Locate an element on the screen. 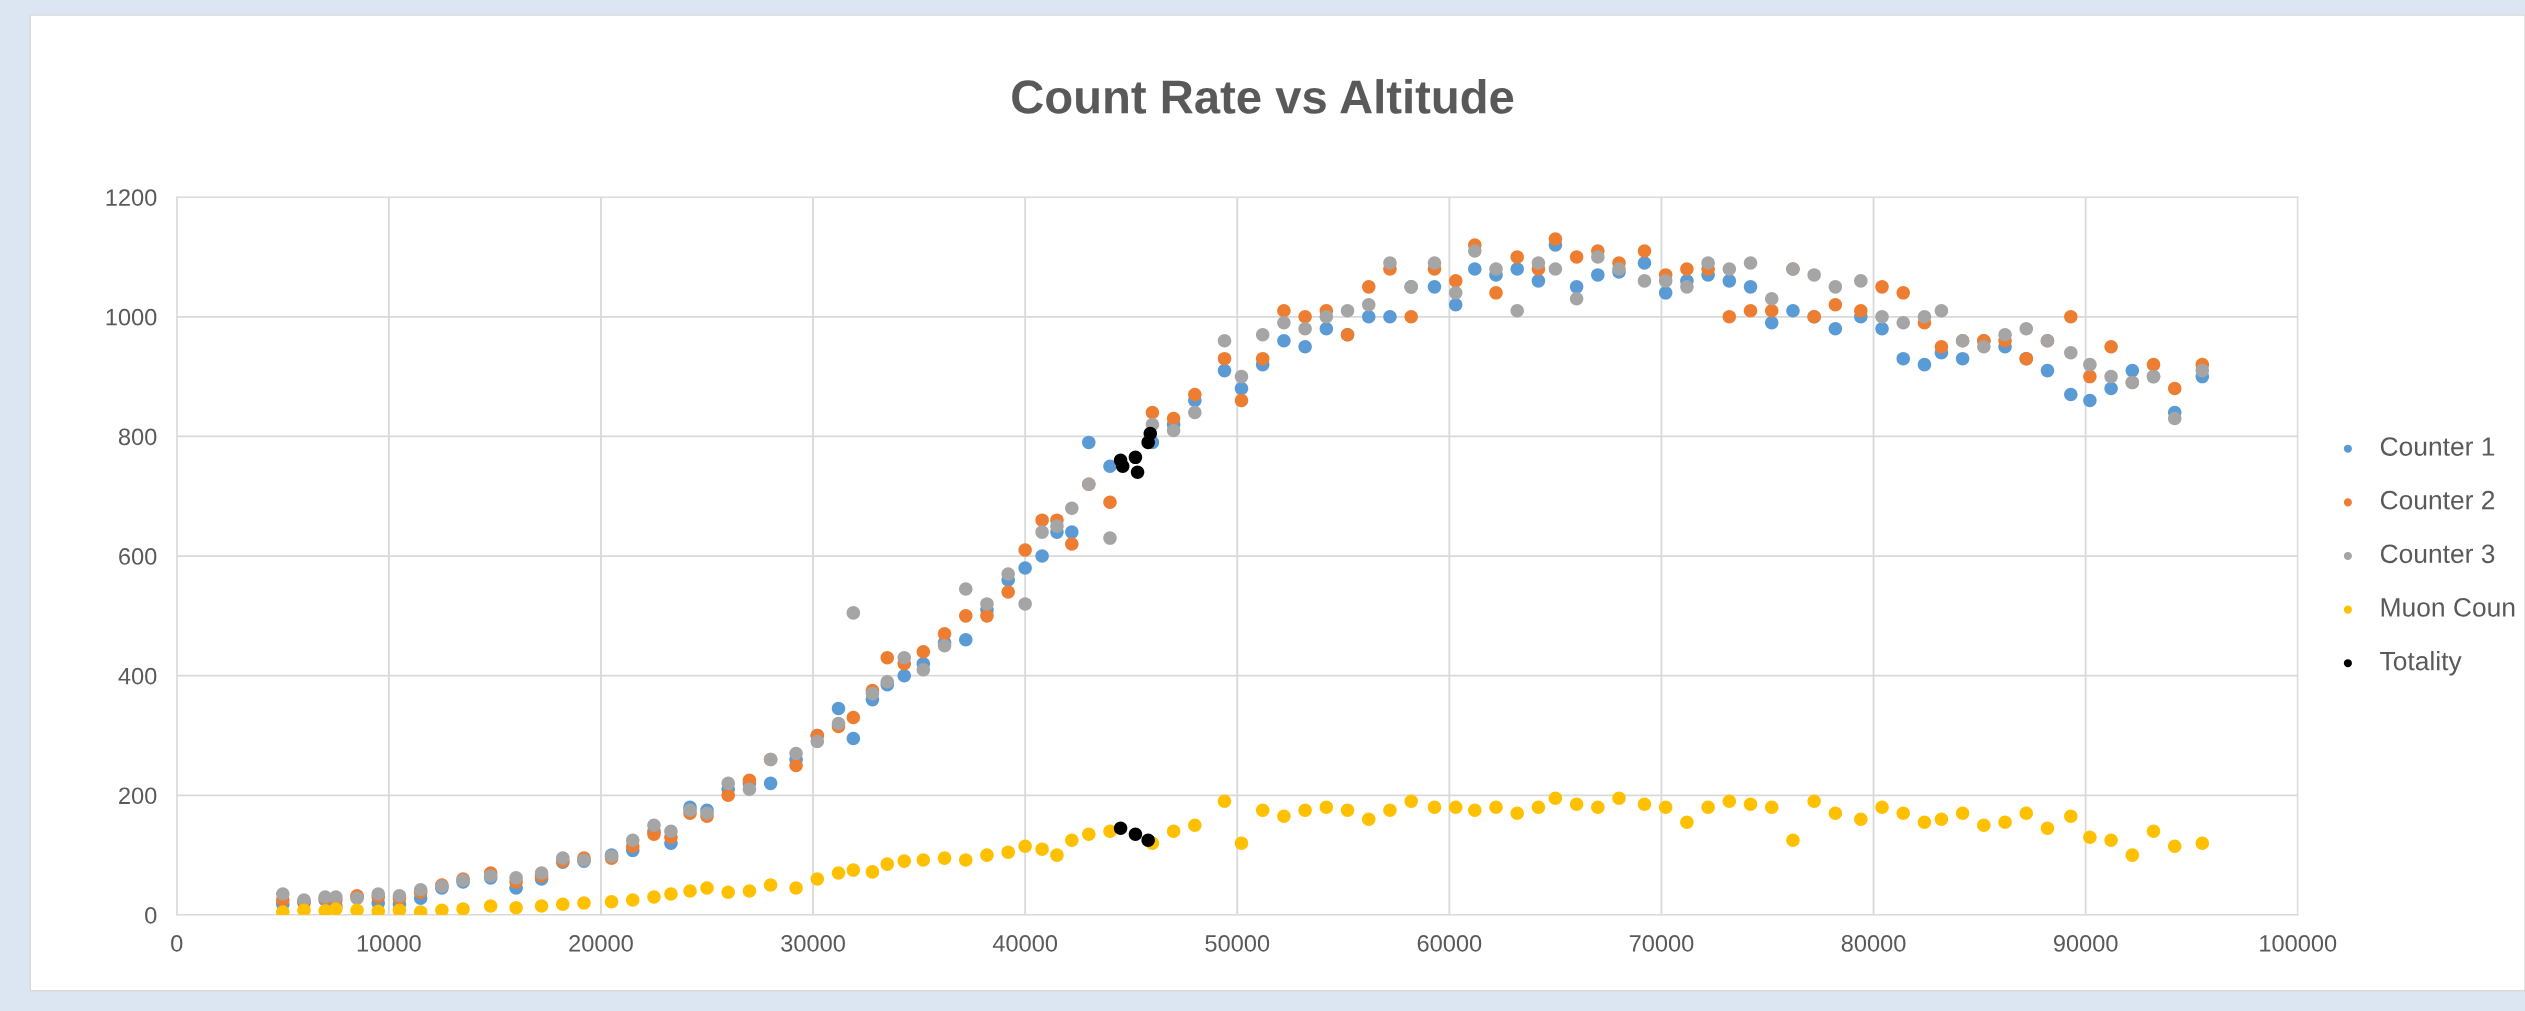 Image resolution: width=2525 pixels, height=1011 pixels. y-tick-label: 1200 is located at coordinates (131, 197).